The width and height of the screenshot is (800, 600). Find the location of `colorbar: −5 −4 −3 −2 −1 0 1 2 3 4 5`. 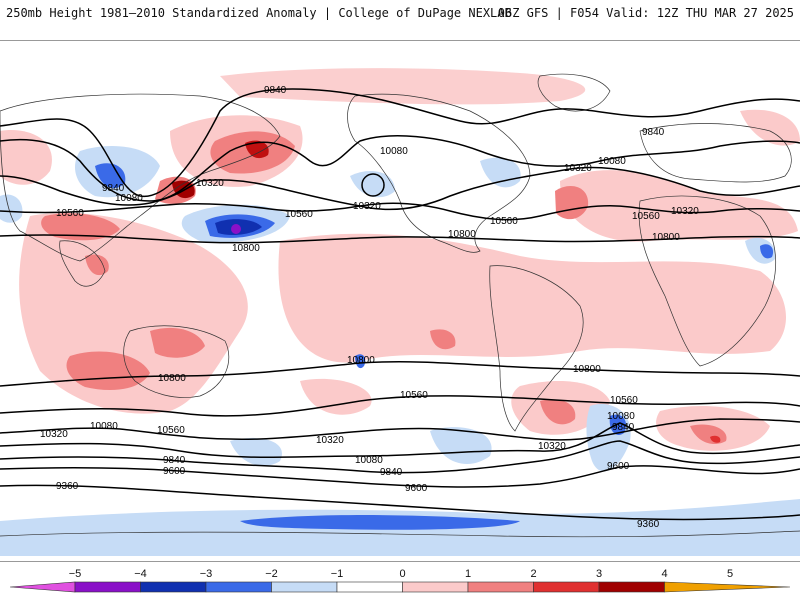

colorbar: −5 −4 −3 −2 −1 0 1 2 3 4 5 is located at coordinates (400, 583).